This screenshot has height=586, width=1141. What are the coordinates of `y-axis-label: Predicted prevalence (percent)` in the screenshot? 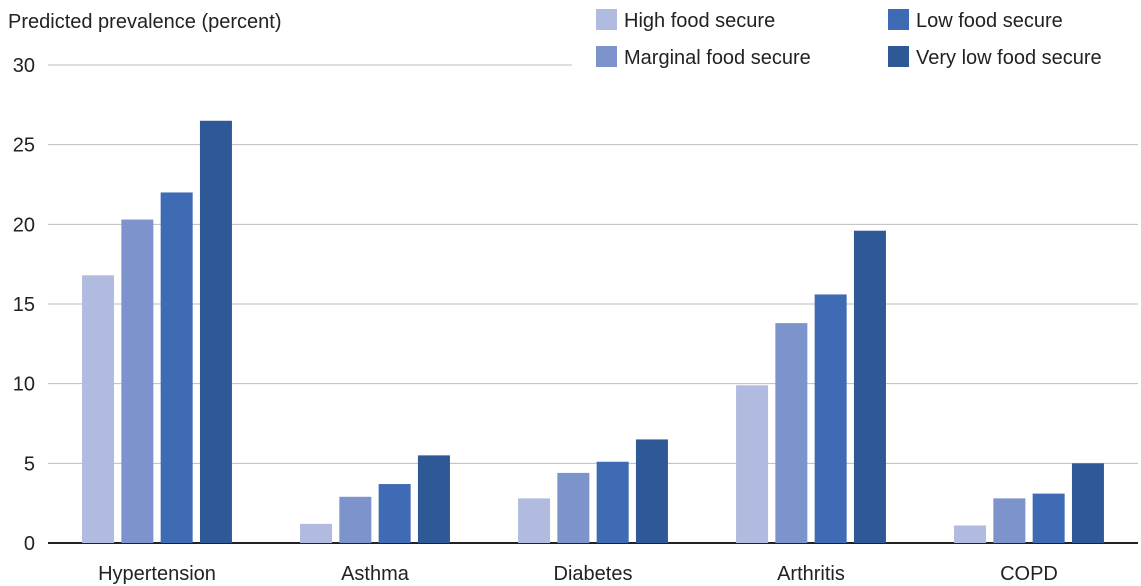 It's located at (144, 22).